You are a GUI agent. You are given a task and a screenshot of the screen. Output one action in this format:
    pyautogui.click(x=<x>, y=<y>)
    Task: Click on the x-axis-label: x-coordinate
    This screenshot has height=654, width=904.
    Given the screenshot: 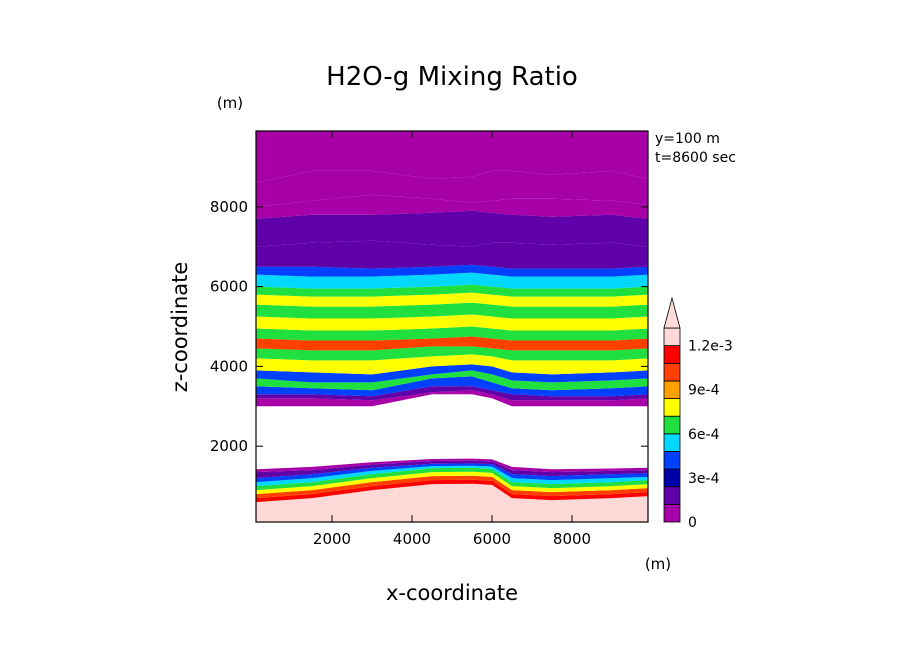 What is the action you would take?
    pyautogui.click(x=452, y=593)
    